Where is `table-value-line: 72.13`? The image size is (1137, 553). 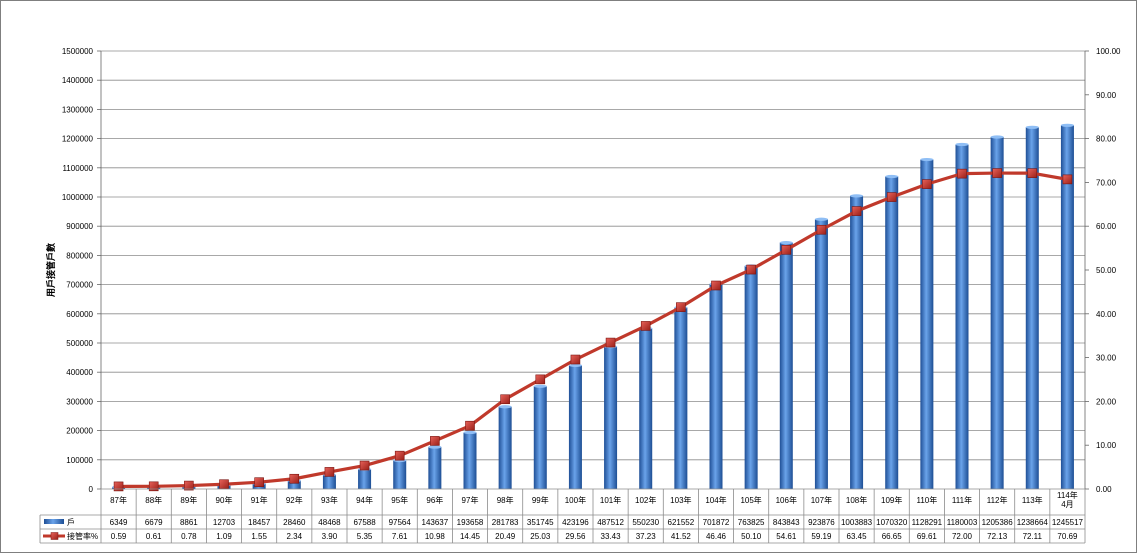
table-value-line: 72.13 is located at coordinates (997, 536).